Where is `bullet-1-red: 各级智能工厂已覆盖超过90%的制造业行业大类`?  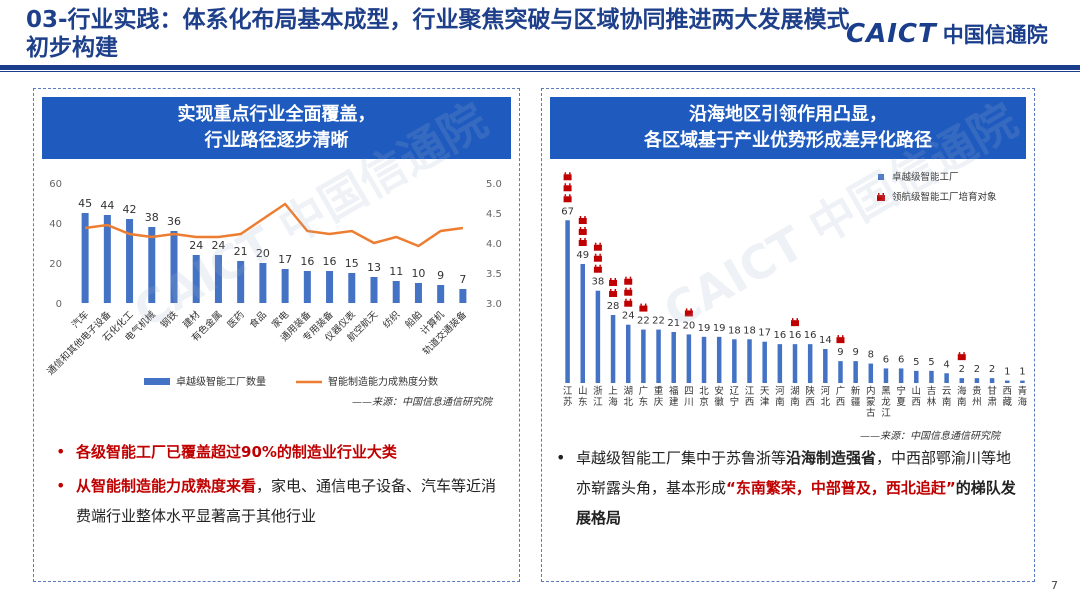
bullet-1-red: 各级智能工厂已覆盖超过90%的制造业行业大类 is located at coordinates (236, 452).